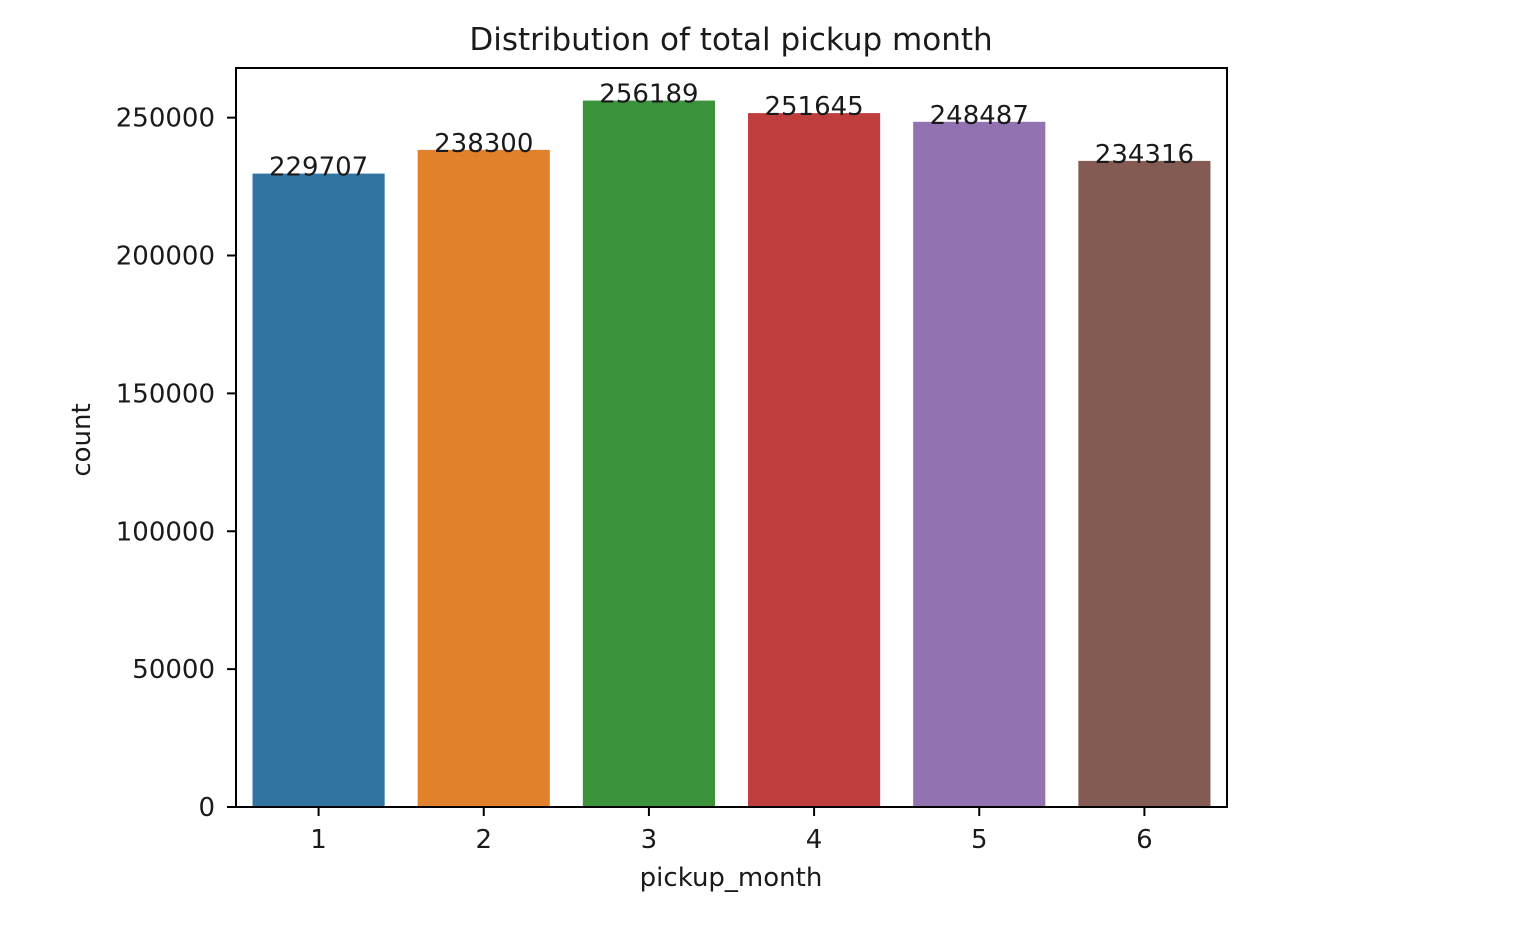 The height and width of the screenshot is (929, 1516). What do you see at coordinates (82, 439) in the screenshot?
I see `y-axis-title: count` at bounding box center [82, 439].